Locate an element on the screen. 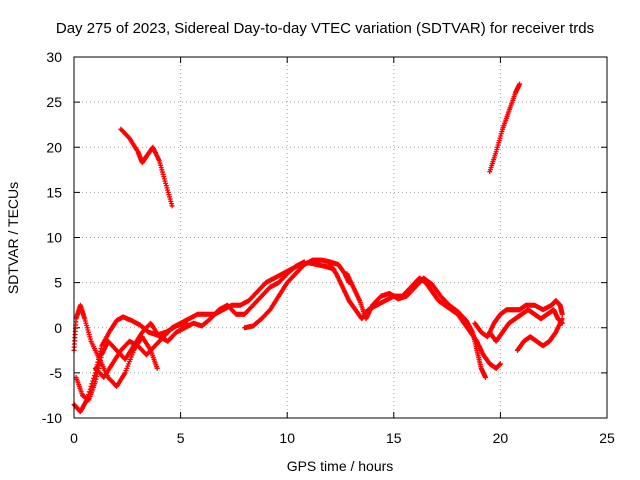 The height and width of the screenshot is (480, 640). series-track-i is located at coordinates (526, 325).